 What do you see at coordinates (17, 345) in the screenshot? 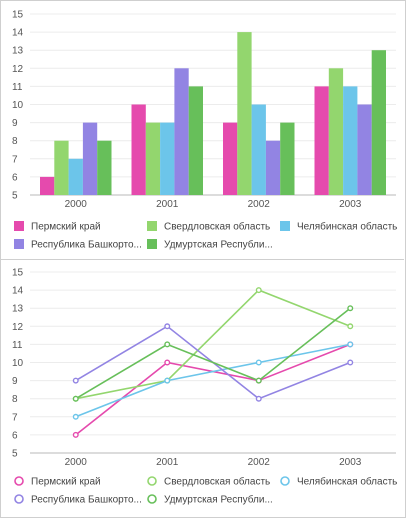
I see `line-y-tick-label: 11` at bounding box center [17, 345].